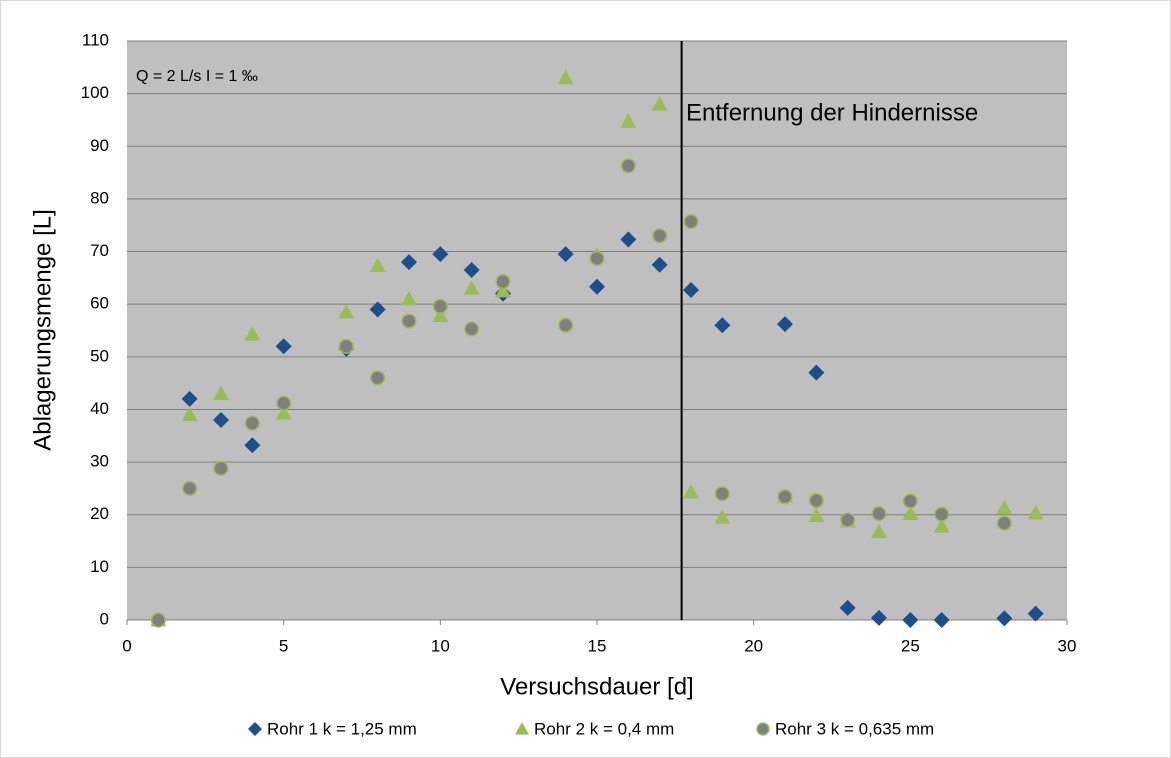  I want to click on y-tick-label: 40, so click(99, 408).